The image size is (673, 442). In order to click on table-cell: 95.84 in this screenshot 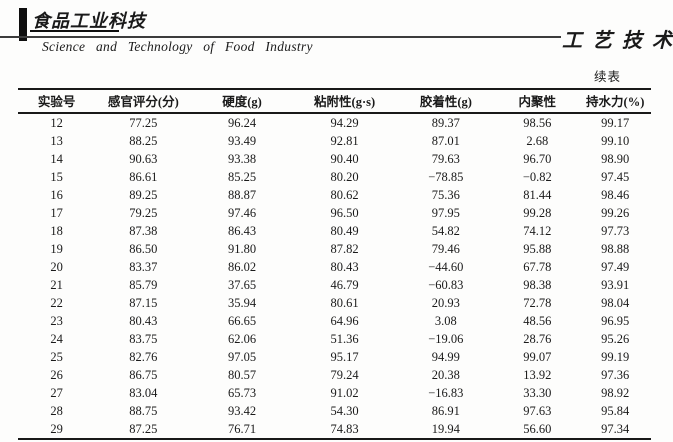, I will do `click(615, 411)`.